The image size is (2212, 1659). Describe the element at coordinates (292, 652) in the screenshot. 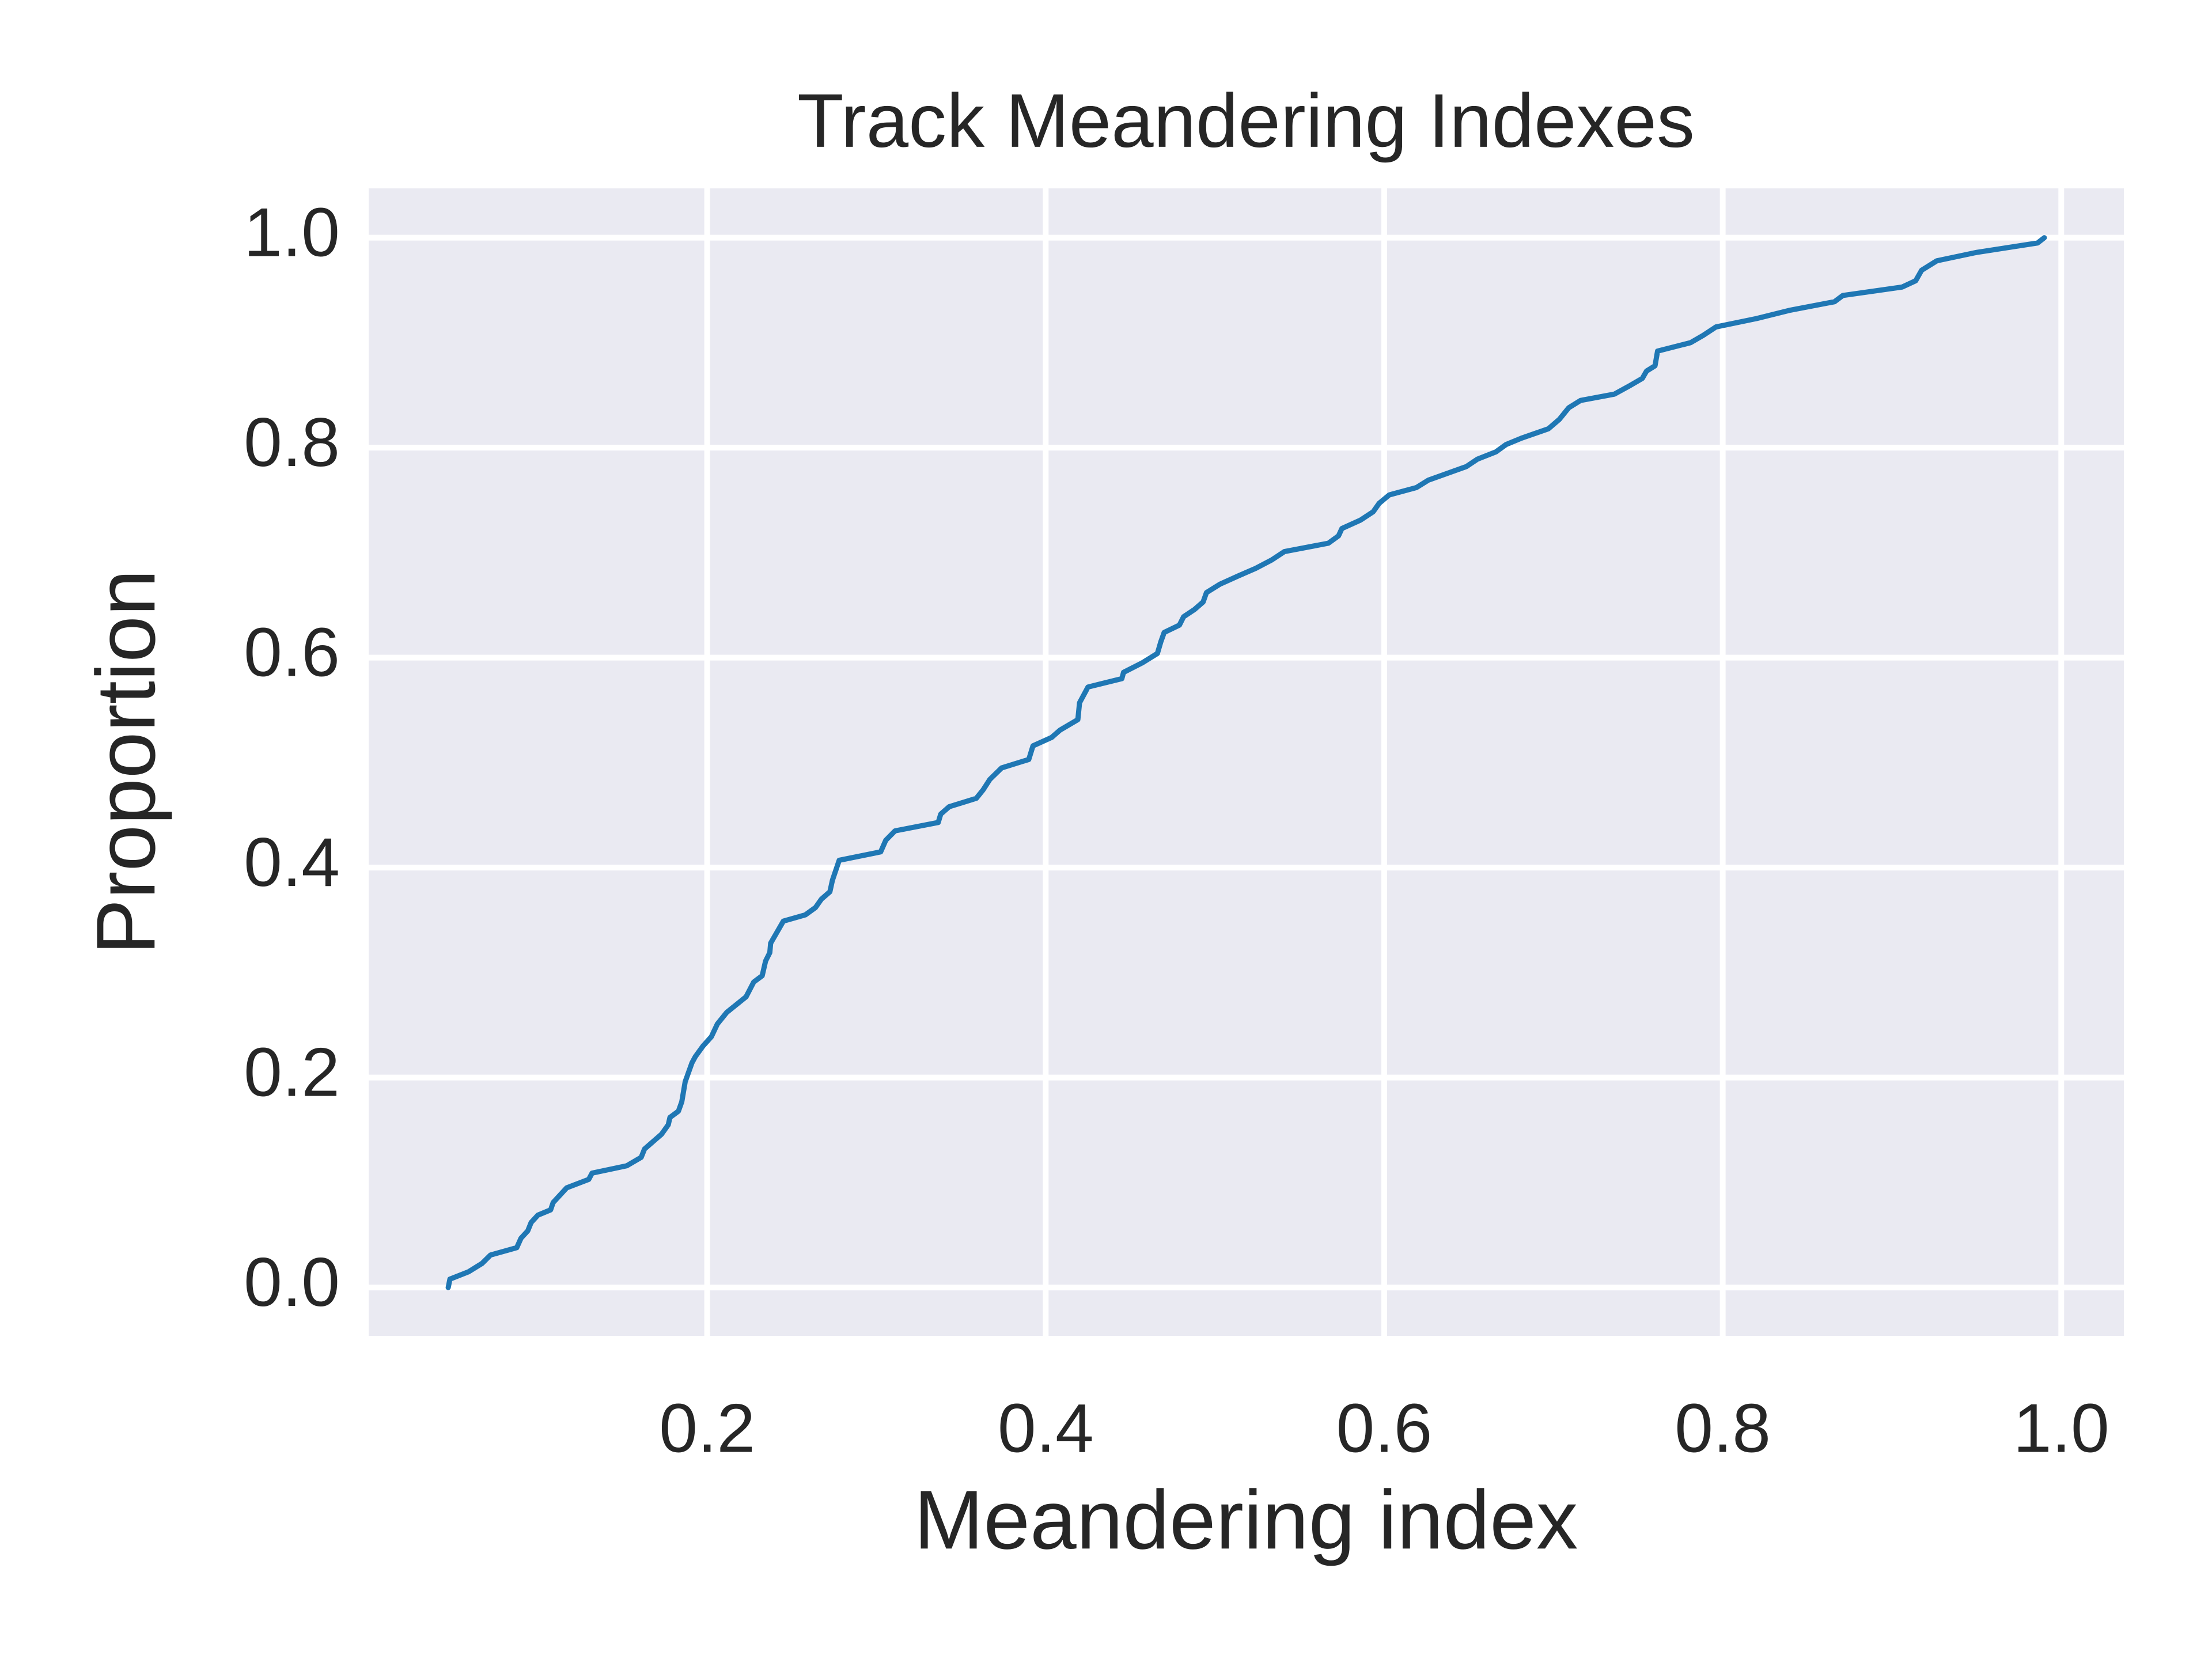

I see `y-tick-label: 0.6` at that location.